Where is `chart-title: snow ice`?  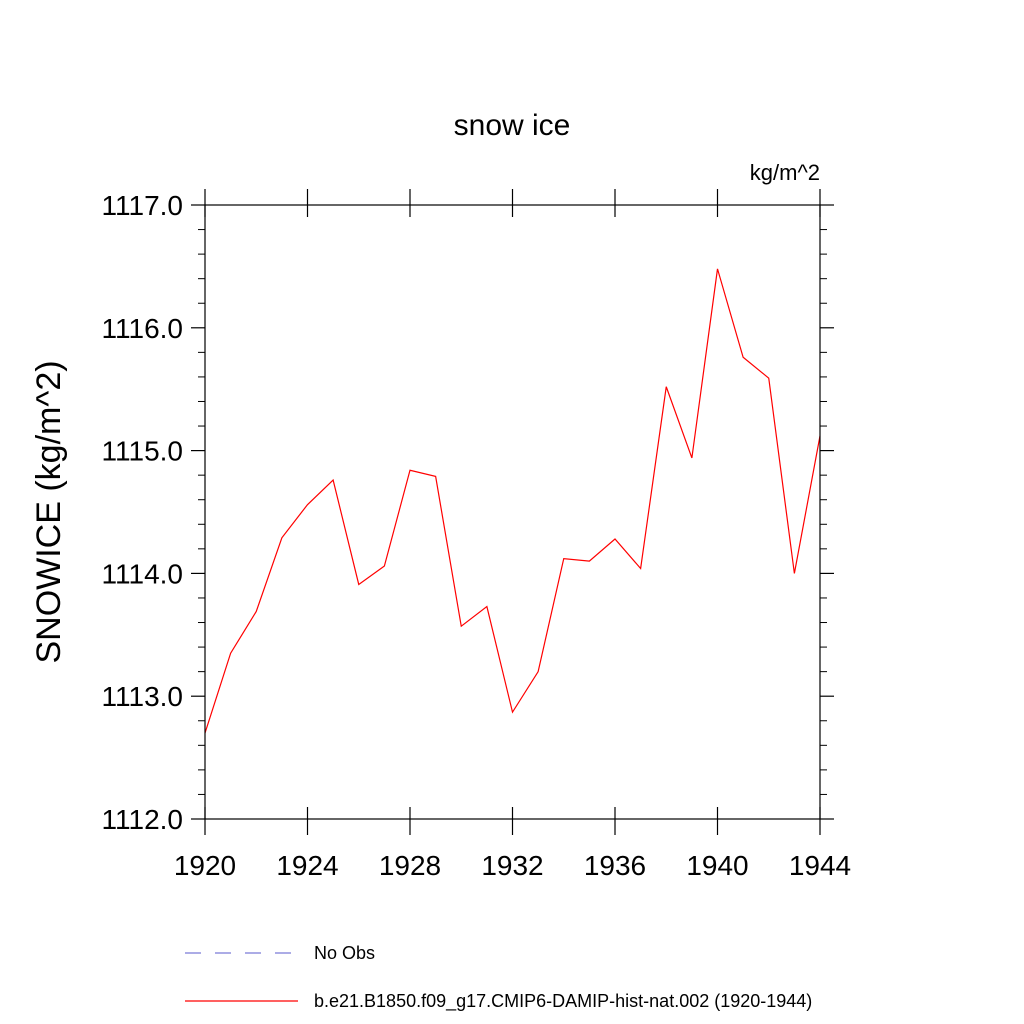
chart-title: snow ice is located at coordinates (512, 125).